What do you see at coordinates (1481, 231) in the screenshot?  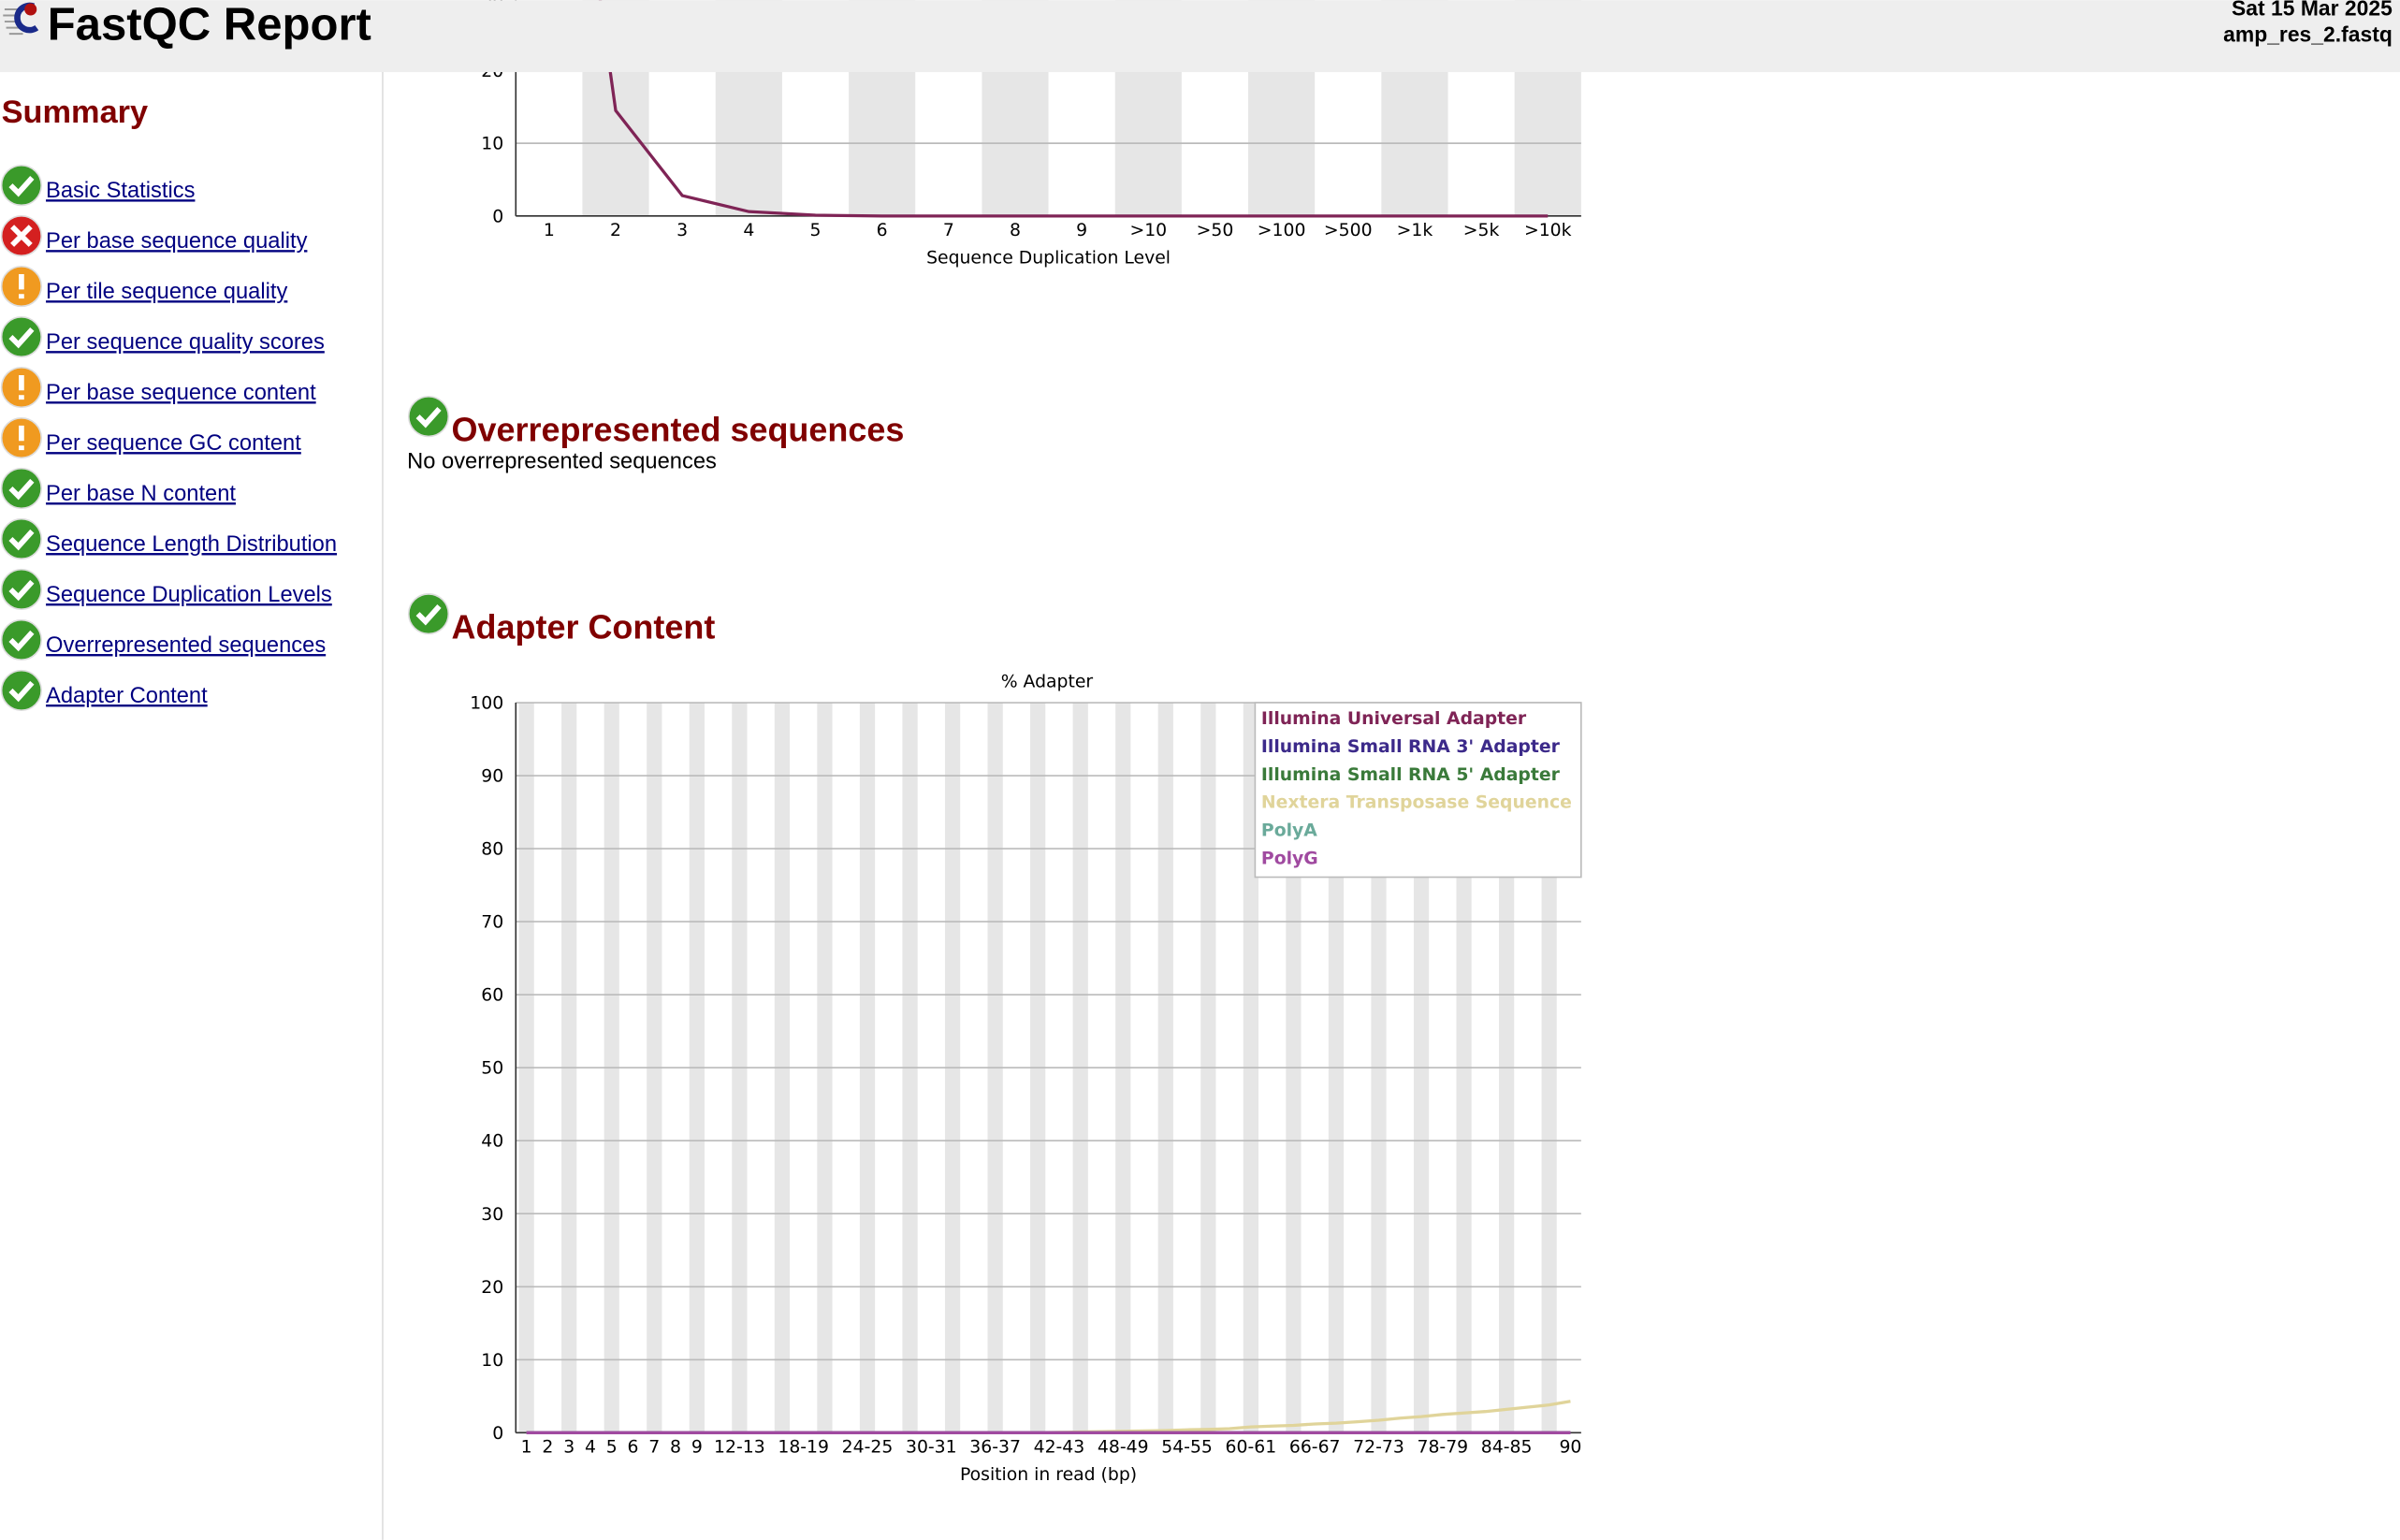 I see `x-tick-label: >5k` at bounding box center [1481, 231].